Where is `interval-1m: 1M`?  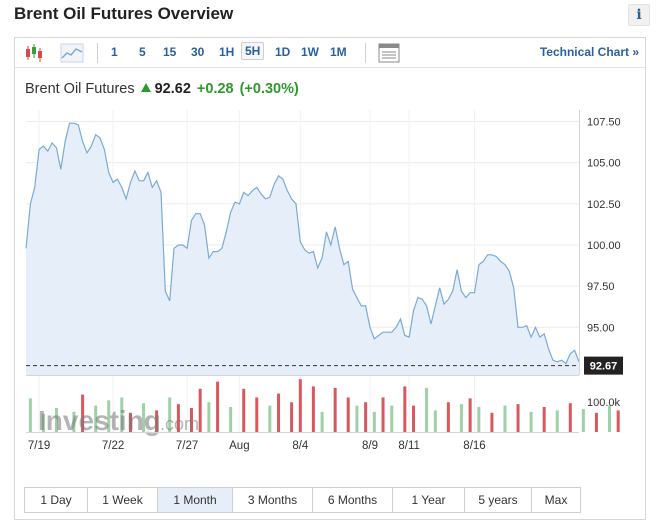 interval-1m: 1M is located at coordinates (338, 52).